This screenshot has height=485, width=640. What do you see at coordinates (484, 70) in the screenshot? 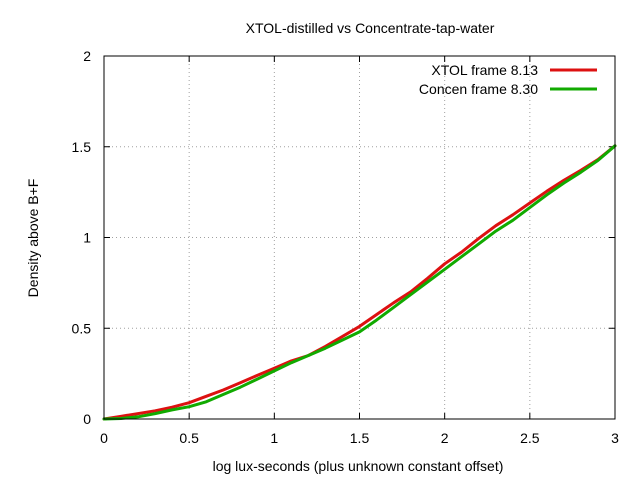
I see `legend-label-1: XTOL frame 8.13` at bounding box center [484, 70].